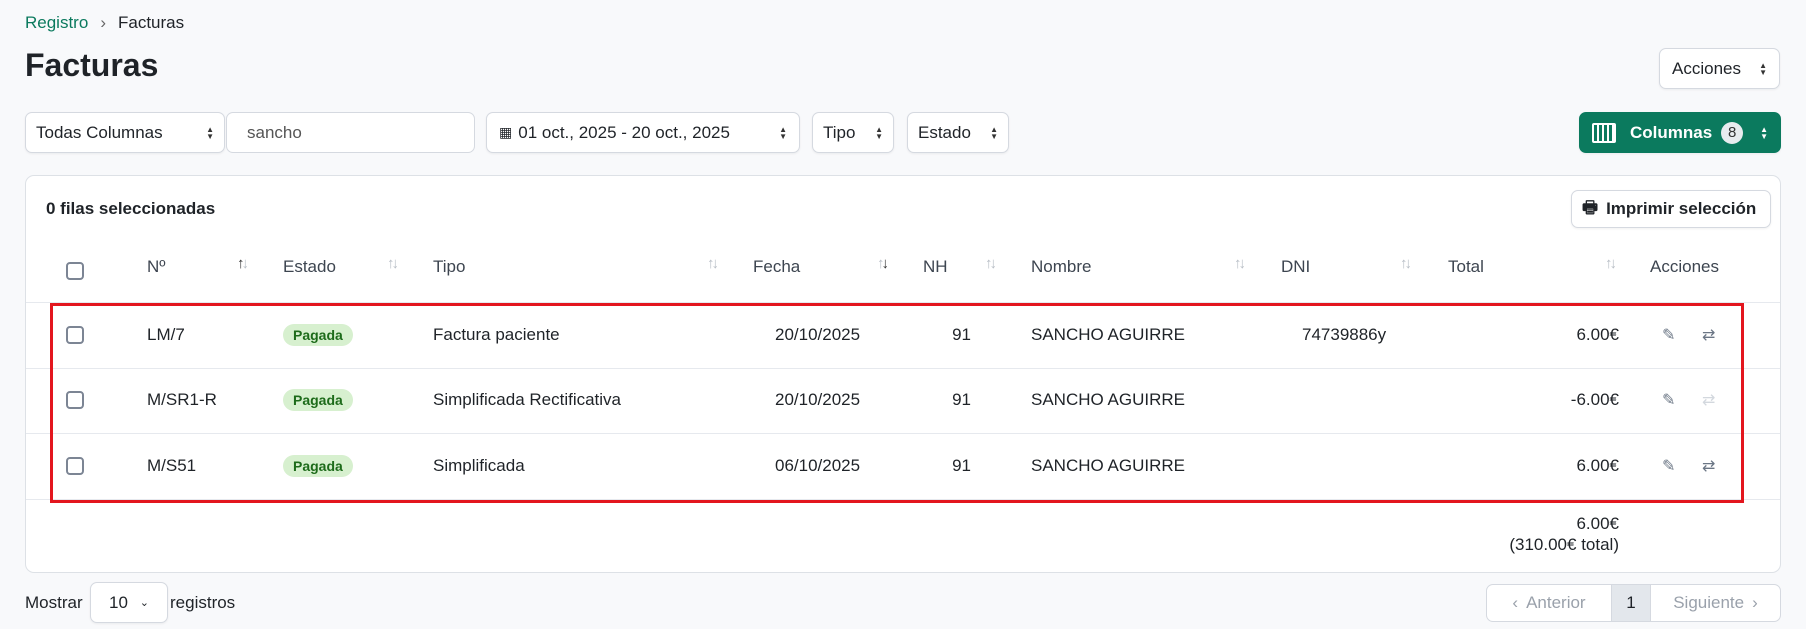 Image resolution: width=1806 pixels, height=629 pixels. I want to click on chevron-right-icon: ›, so click(1755, 602).